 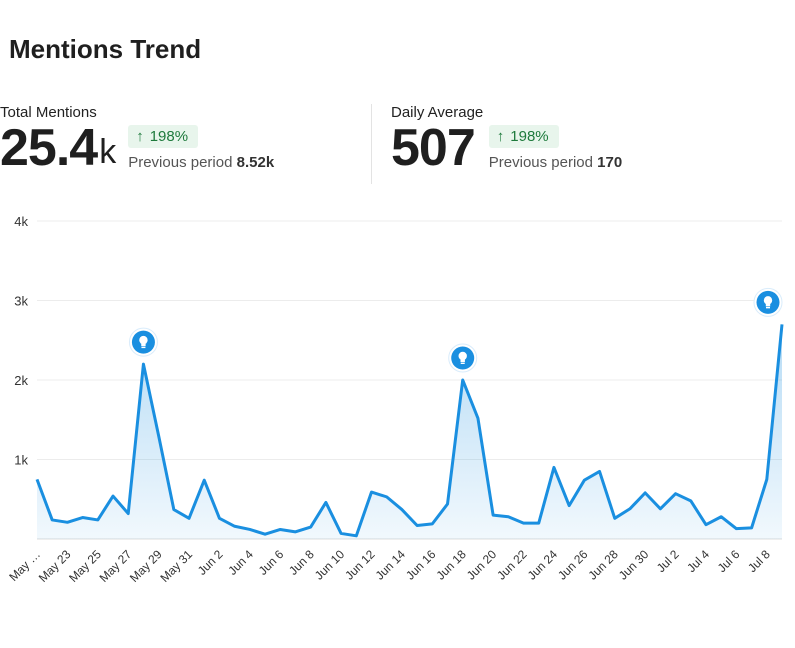 I want to click on x-tick-label: May 23, so click(x=55, y=566).